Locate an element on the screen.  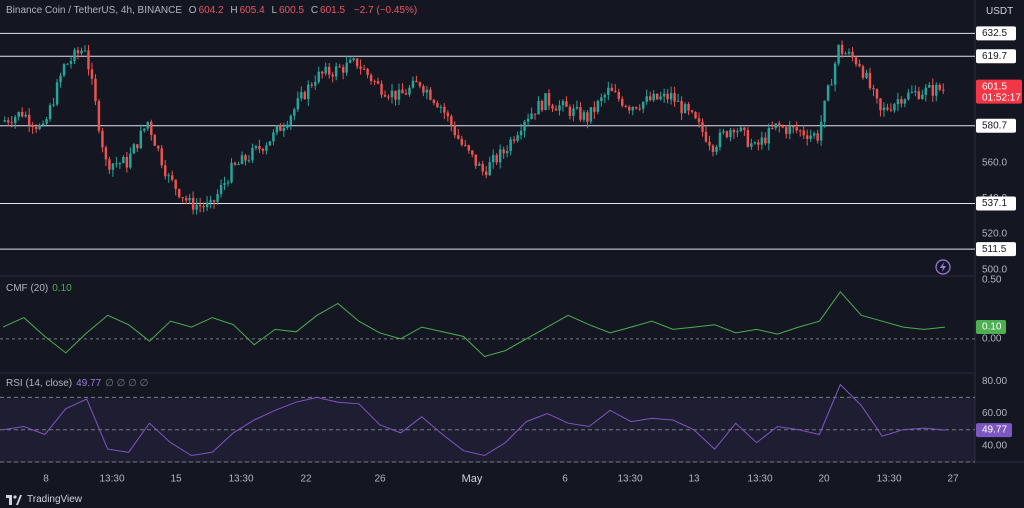
price-tick-label: 520.0 is located at coordinates (994, 234).